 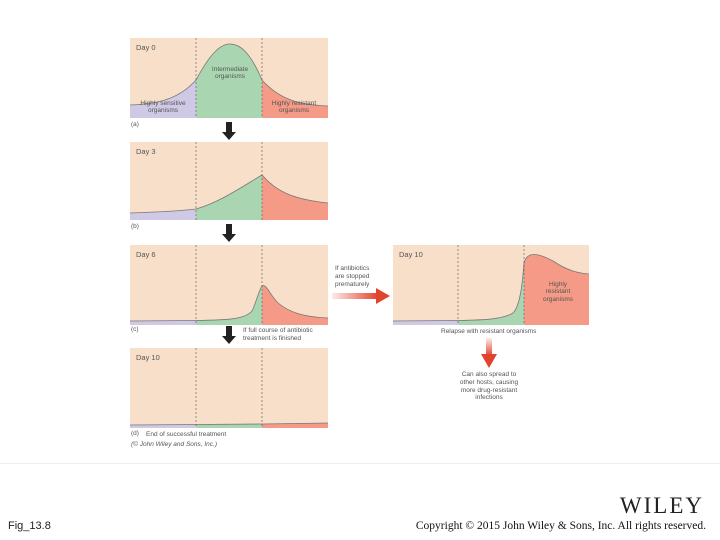 I want to click on wiley-logo: WILEY, so click(x=661, y=505).